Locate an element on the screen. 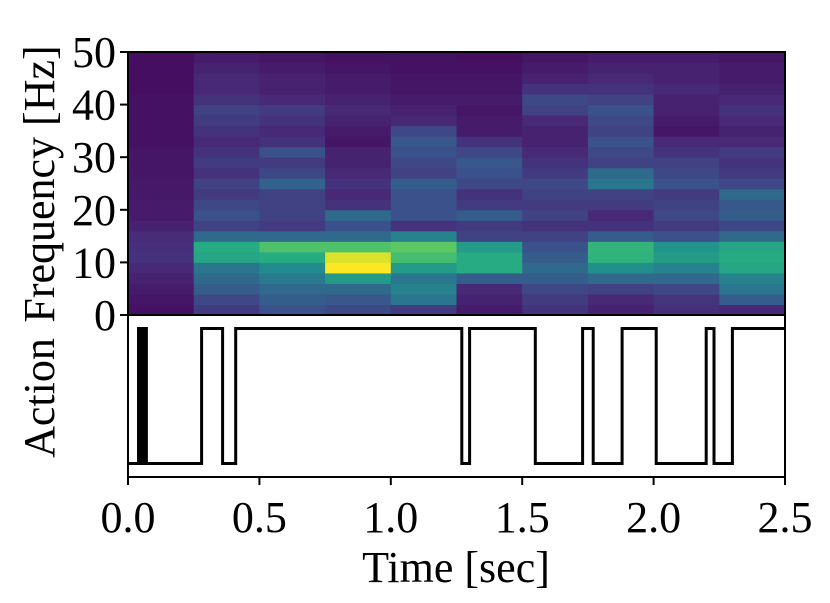 Image resolution: width=830 pixels, height=603 pixels. x-tick-label: 1.0 is located at coordinates (390, 517).